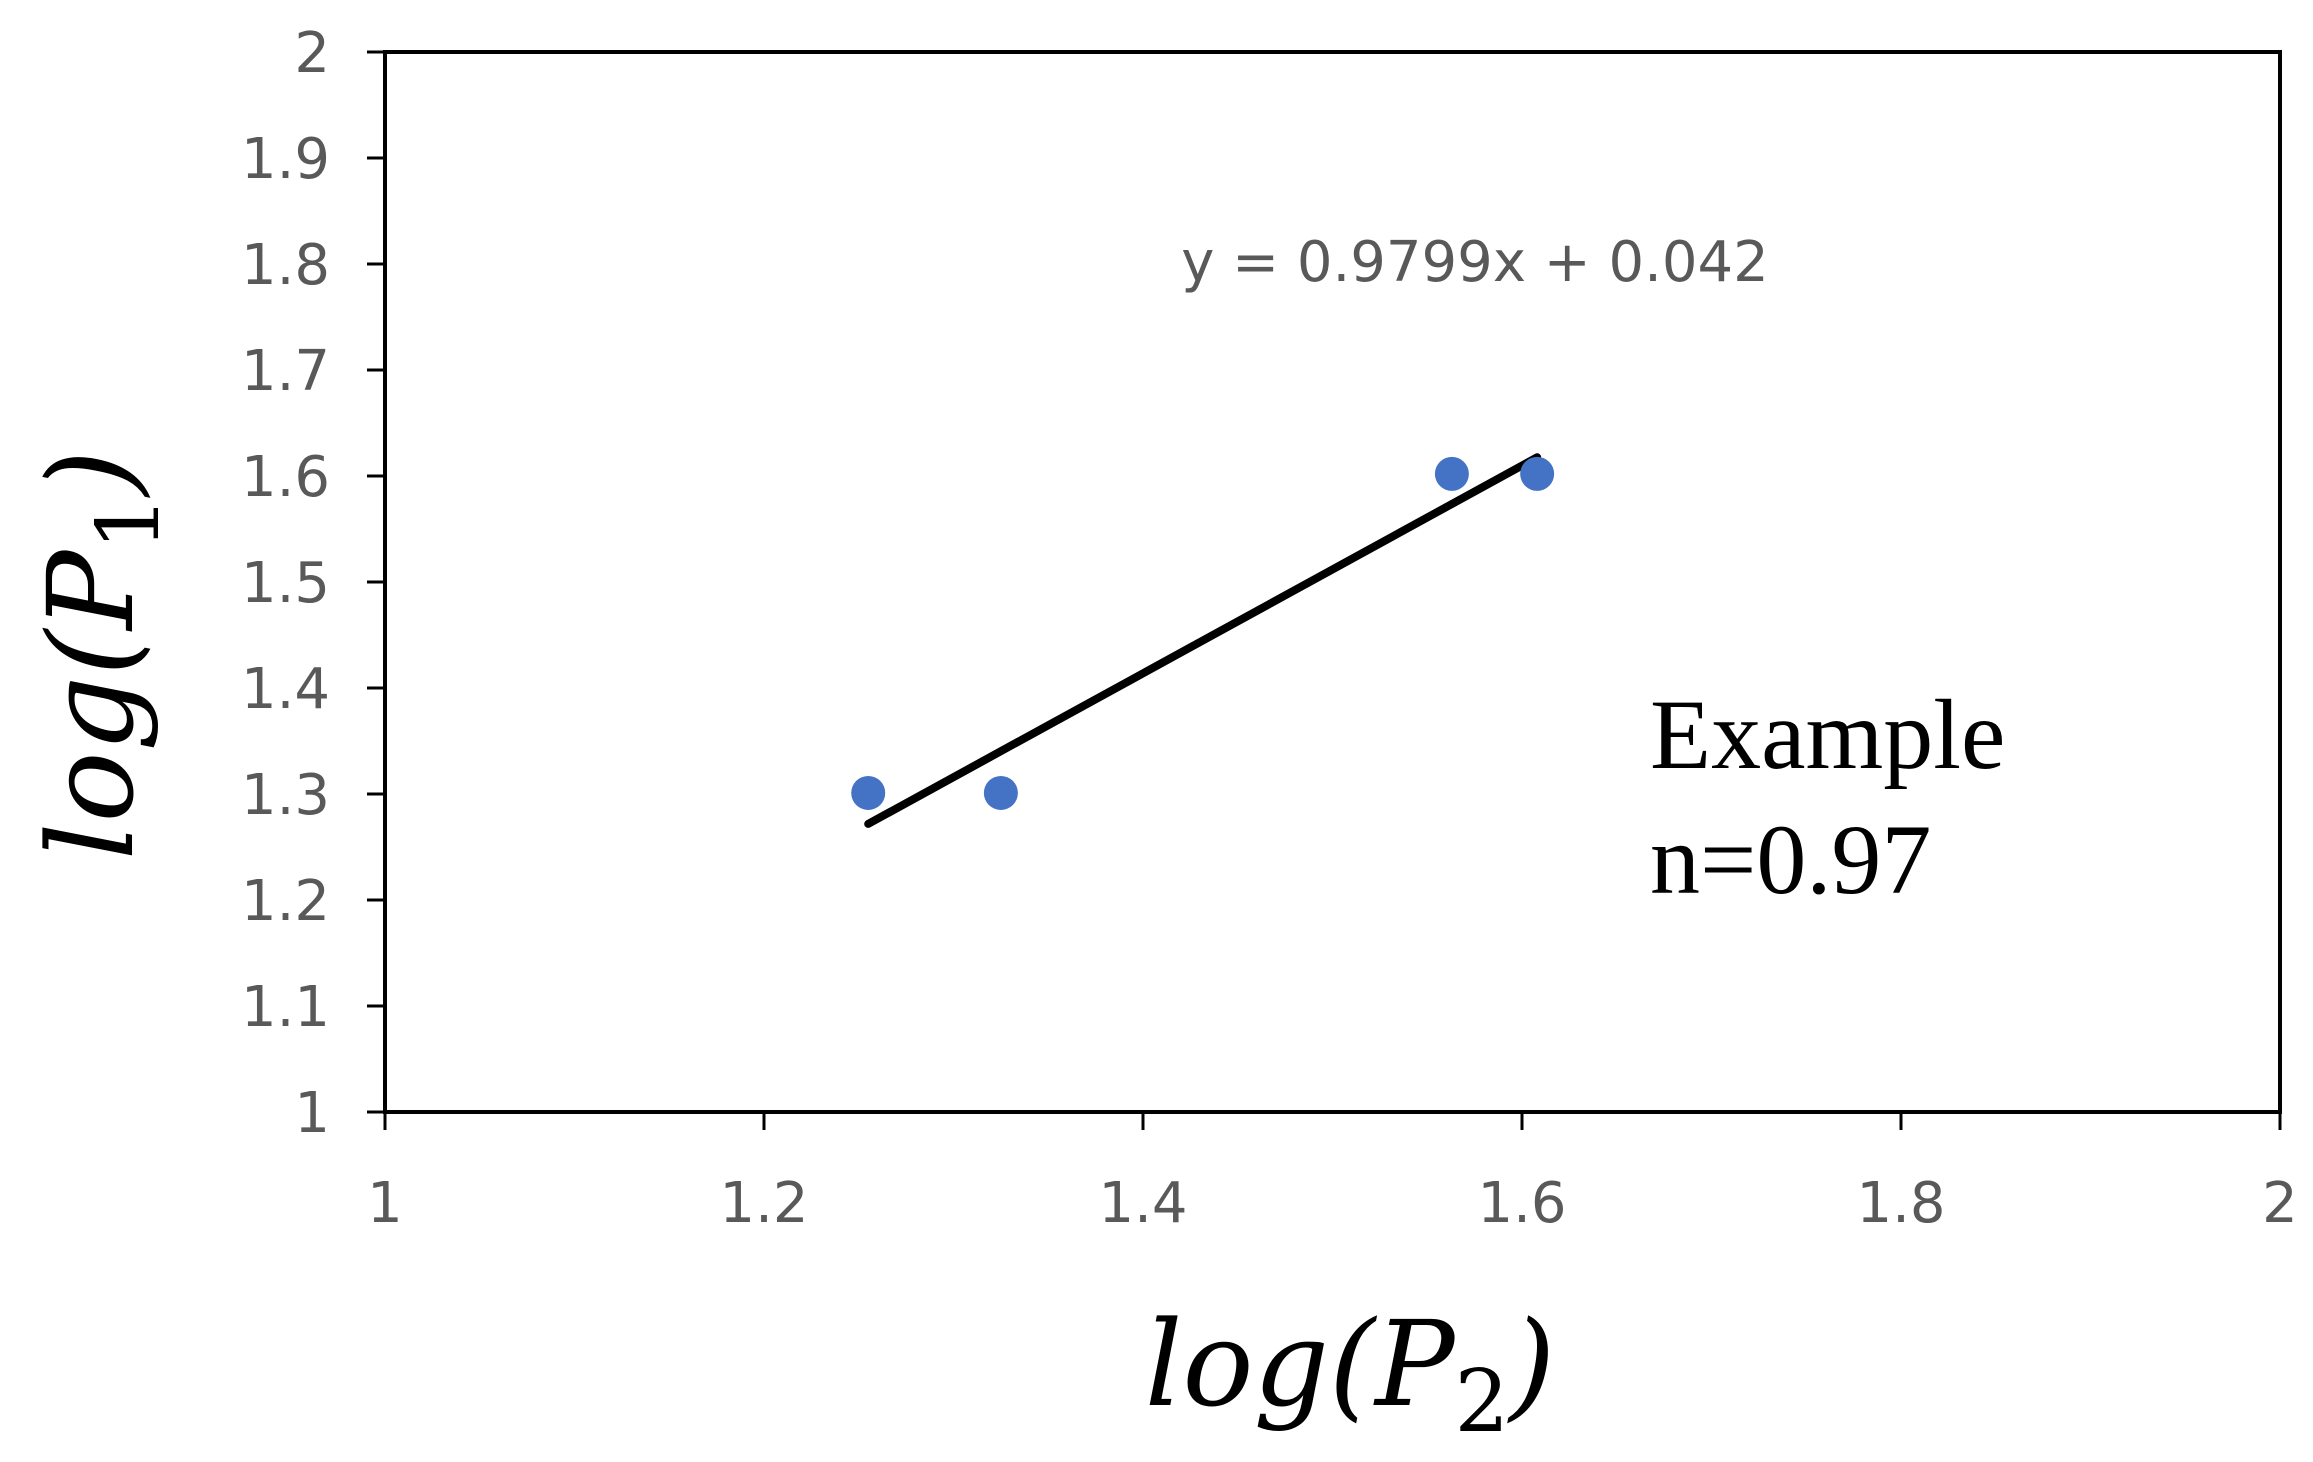  Describe the element at coordinates (1530, 1364) in the screenshot. I see `x-axis-title-close: )` at that location.